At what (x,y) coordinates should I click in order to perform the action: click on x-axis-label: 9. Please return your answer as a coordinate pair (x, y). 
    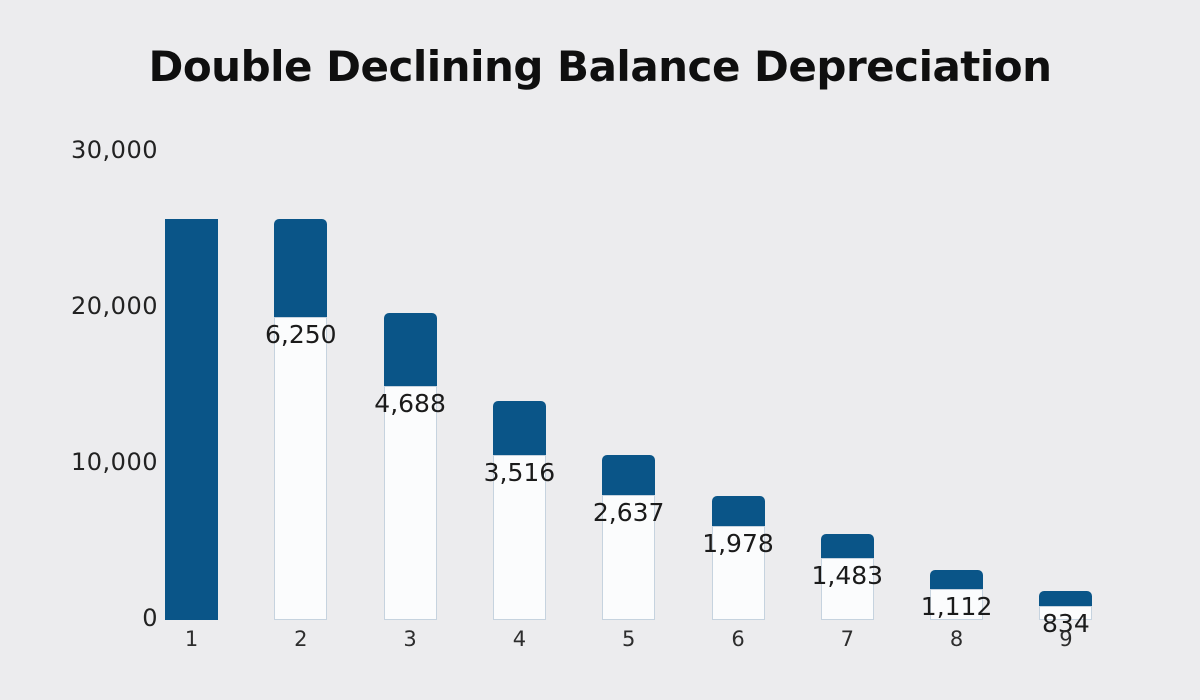
    Looking at the image, I should click on (1066, 639).